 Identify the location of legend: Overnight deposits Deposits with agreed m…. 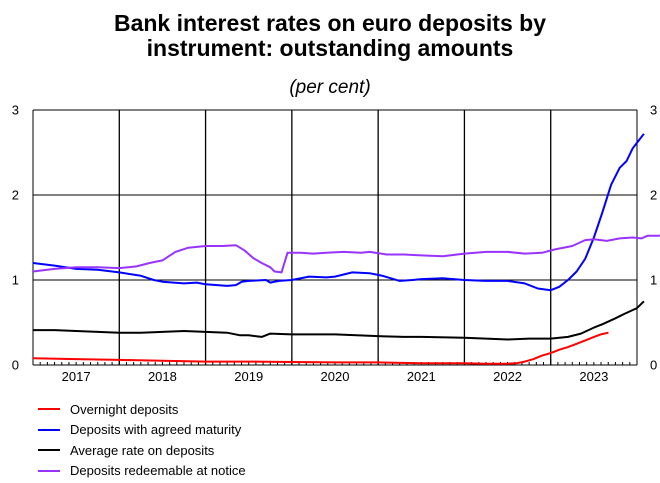
(142, 440).